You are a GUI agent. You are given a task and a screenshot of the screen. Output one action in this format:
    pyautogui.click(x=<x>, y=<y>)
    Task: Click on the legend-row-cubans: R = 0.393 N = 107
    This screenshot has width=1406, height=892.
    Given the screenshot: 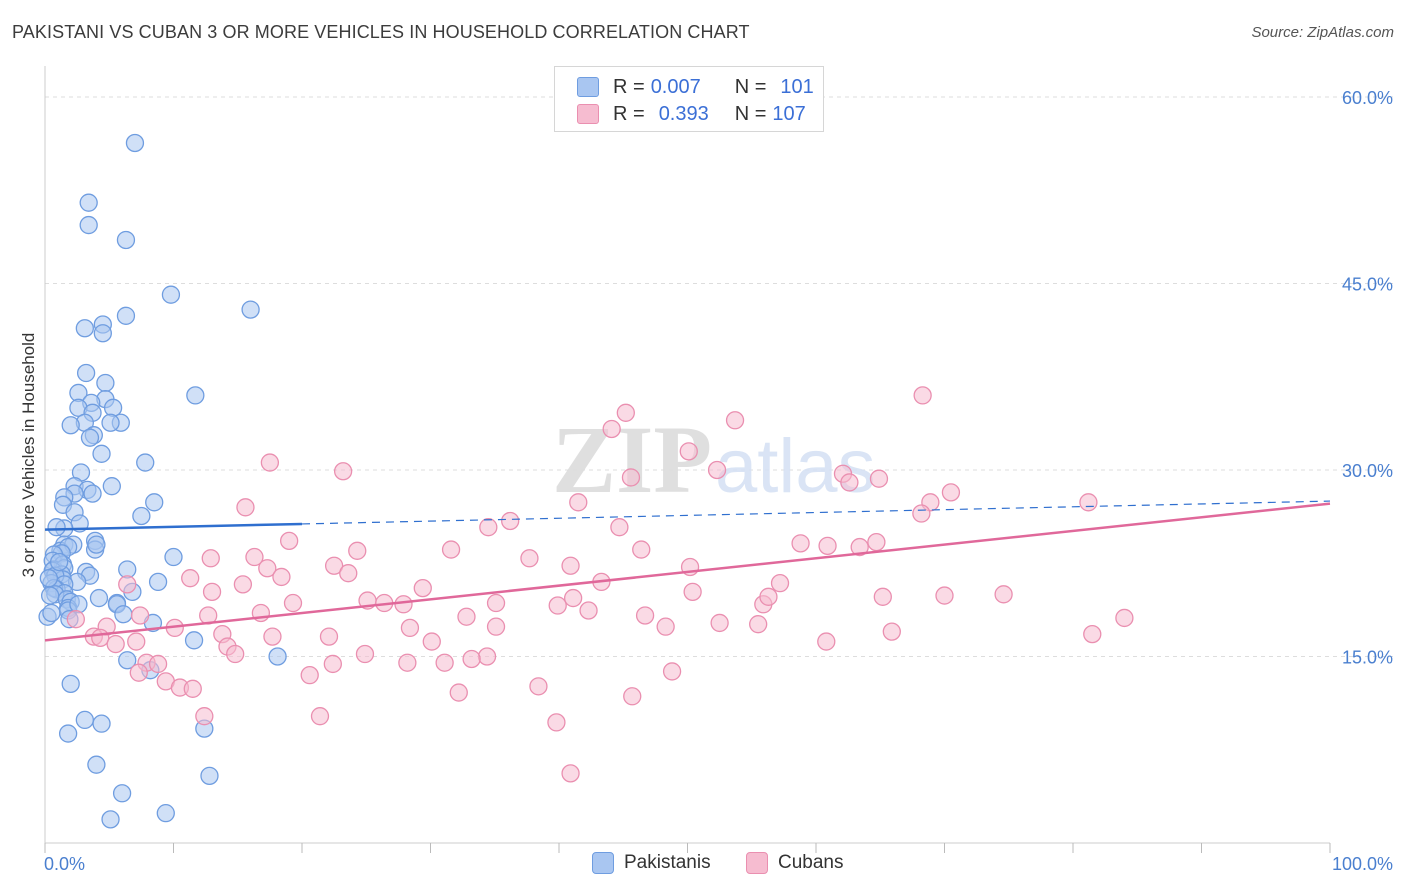 What is the action you would take?
    pyautogui.click(x=691, y=114)
    